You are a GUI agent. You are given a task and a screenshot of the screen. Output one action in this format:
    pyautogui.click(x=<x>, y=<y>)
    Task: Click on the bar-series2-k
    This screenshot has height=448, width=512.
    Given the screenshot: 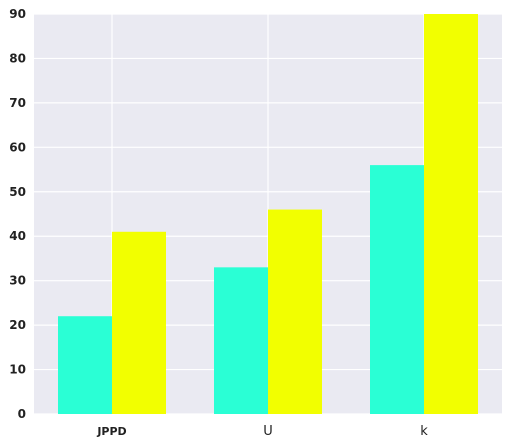 What is the action you would take?
    pyautogui.click(x=451, y=214)
    